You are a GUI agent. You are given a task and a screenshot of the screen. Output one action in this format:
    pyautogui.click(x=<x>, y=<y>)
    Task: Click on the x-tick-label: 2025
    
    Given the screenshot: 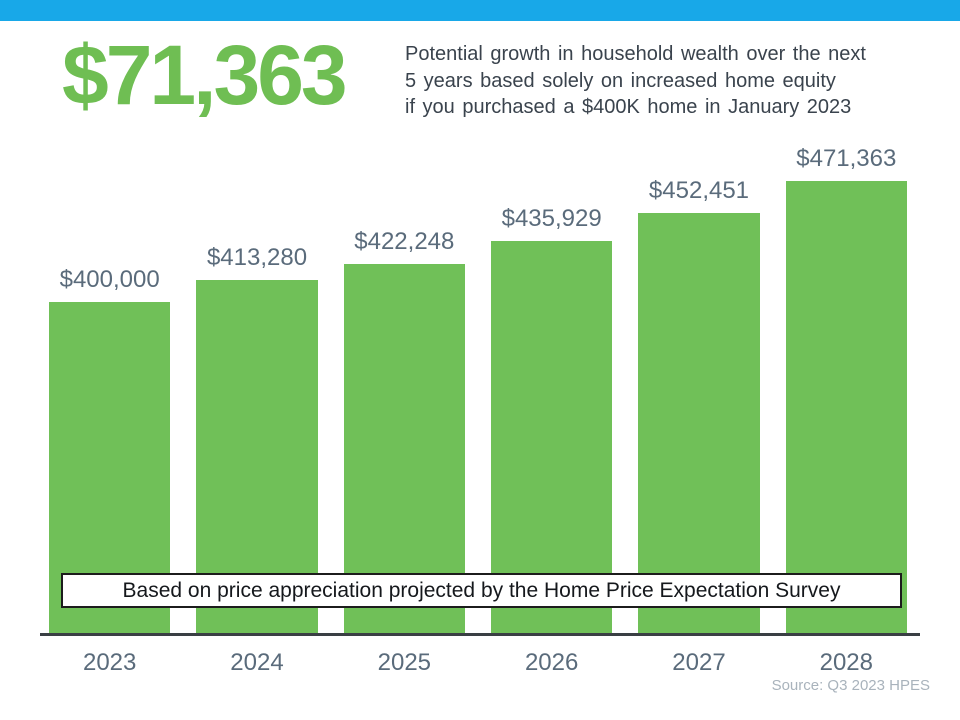 What is the action you would take?
    pyautogui.click(x=404, y=662)
    